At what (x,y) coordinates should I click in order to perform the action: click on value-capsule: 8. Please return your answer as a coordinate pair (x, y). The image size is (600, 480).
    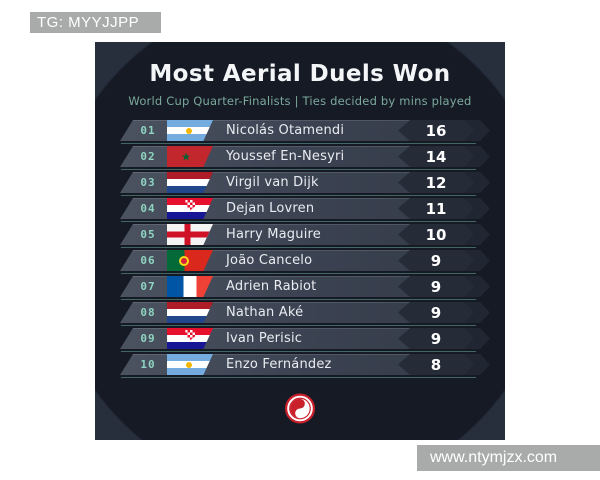
    Looking at the image, I should click on (436, 364).